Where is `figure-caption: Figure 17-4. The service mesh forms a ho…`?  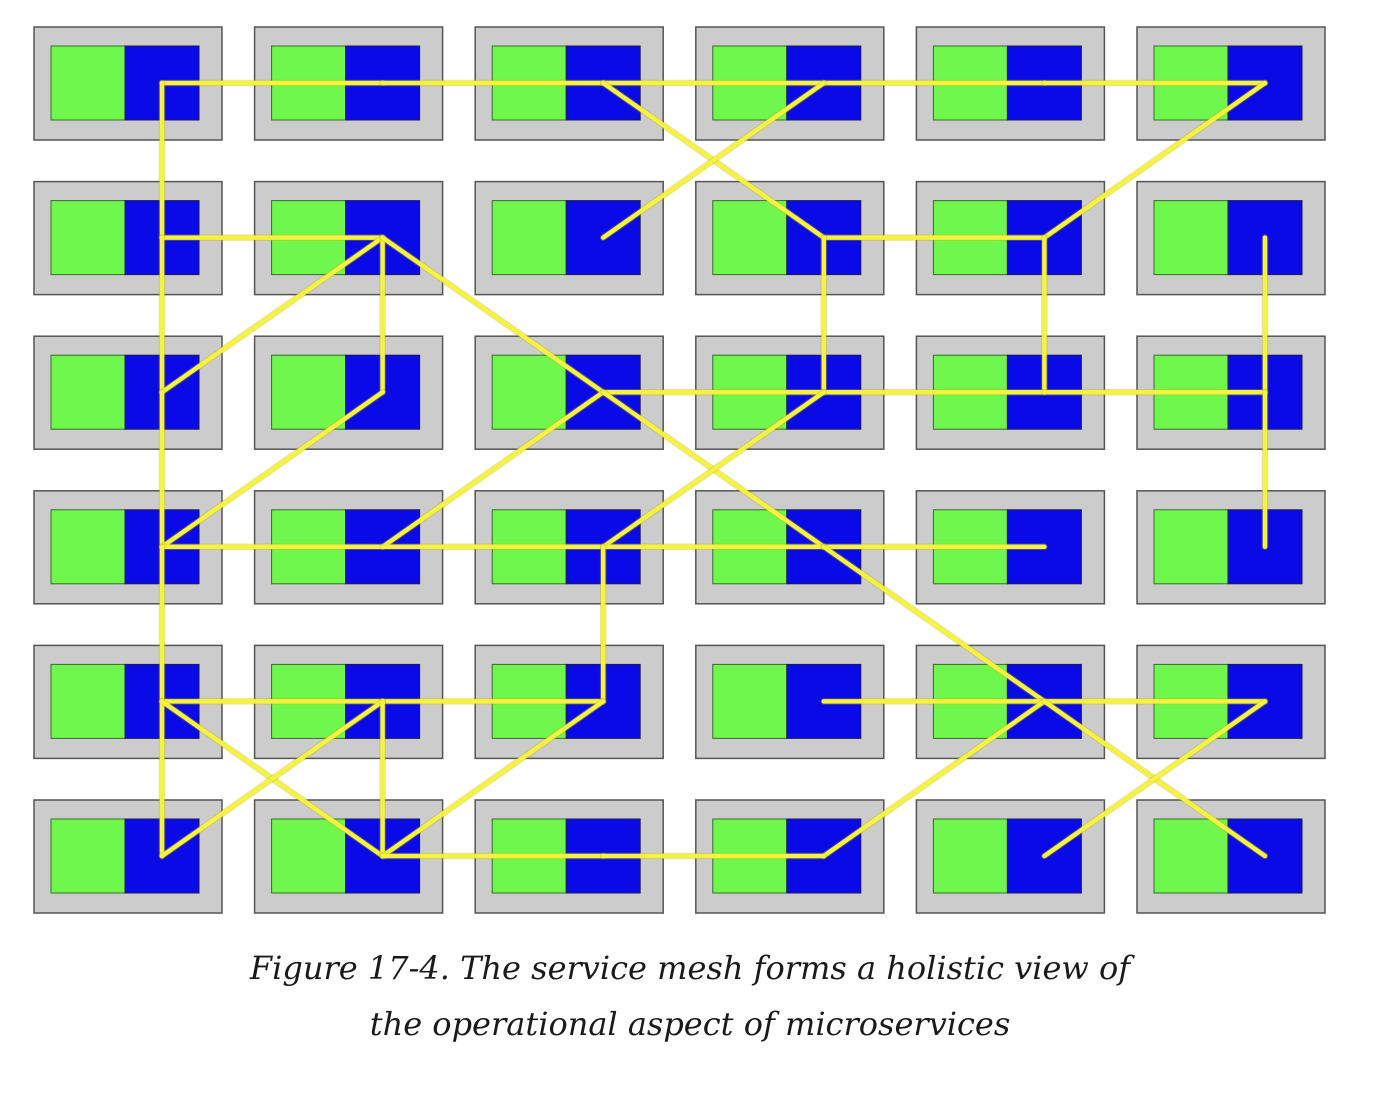 figure-caption: Figure 17-4. The service mesh forms a ho… is located at coordinates (690, 996).